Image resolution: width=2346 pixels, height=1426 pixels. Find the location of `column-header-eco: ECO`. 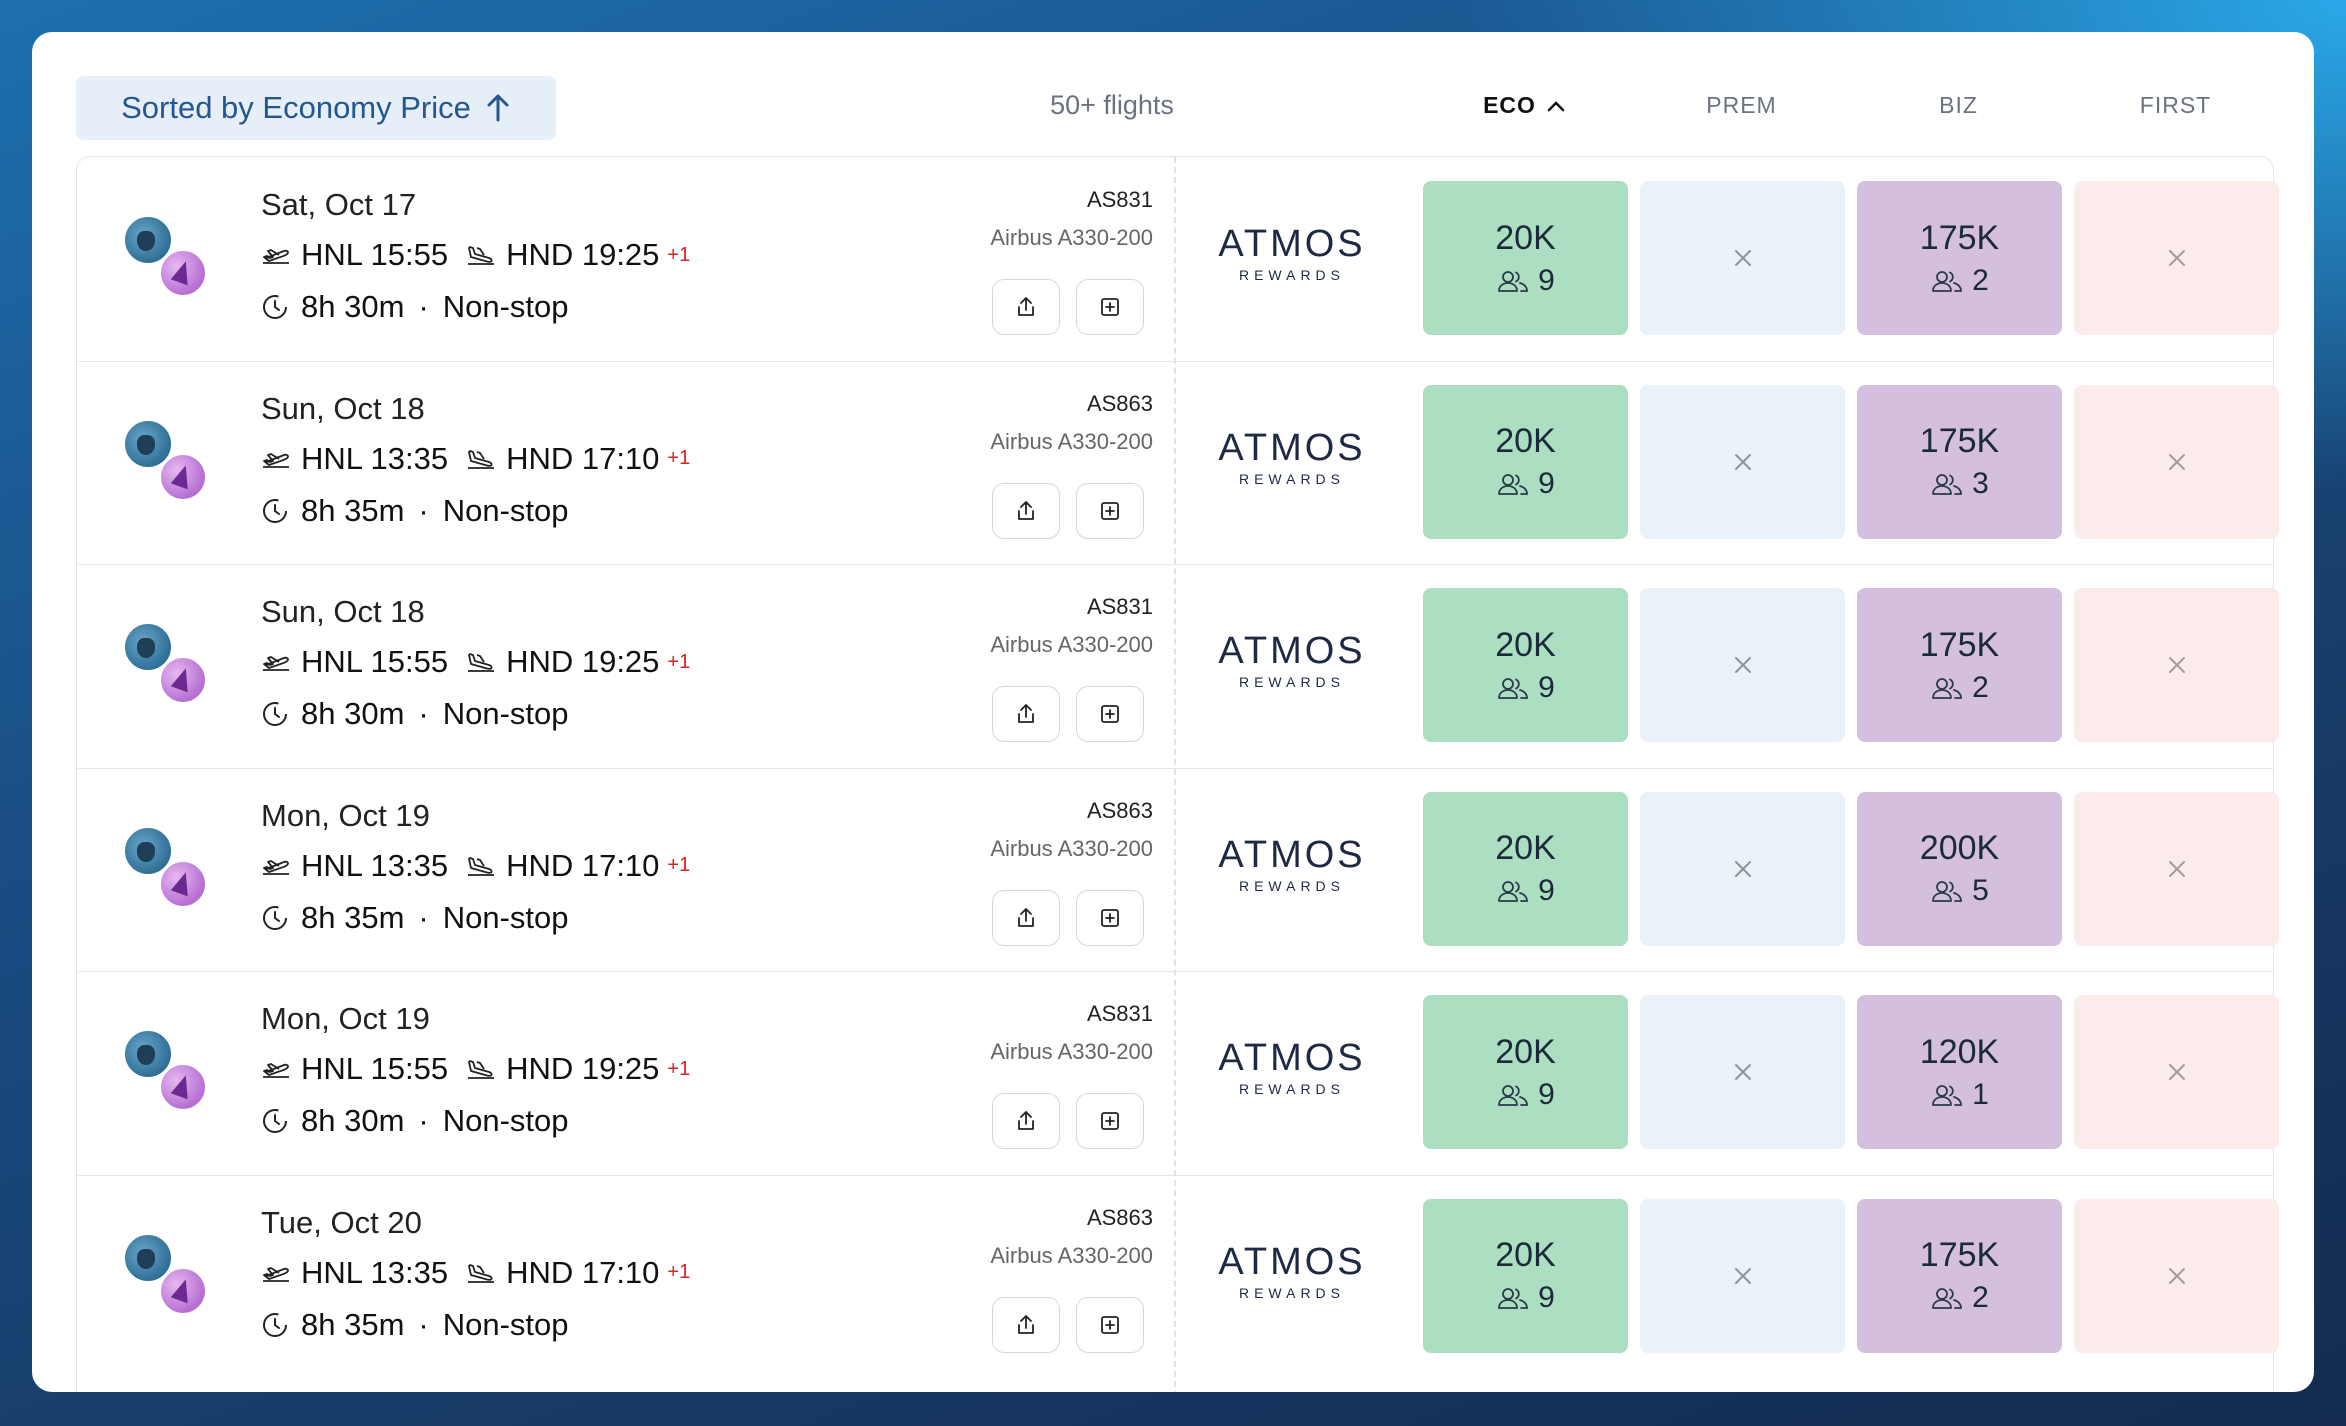

column-header-eco: ECO is located at coordinates (1524, 105).